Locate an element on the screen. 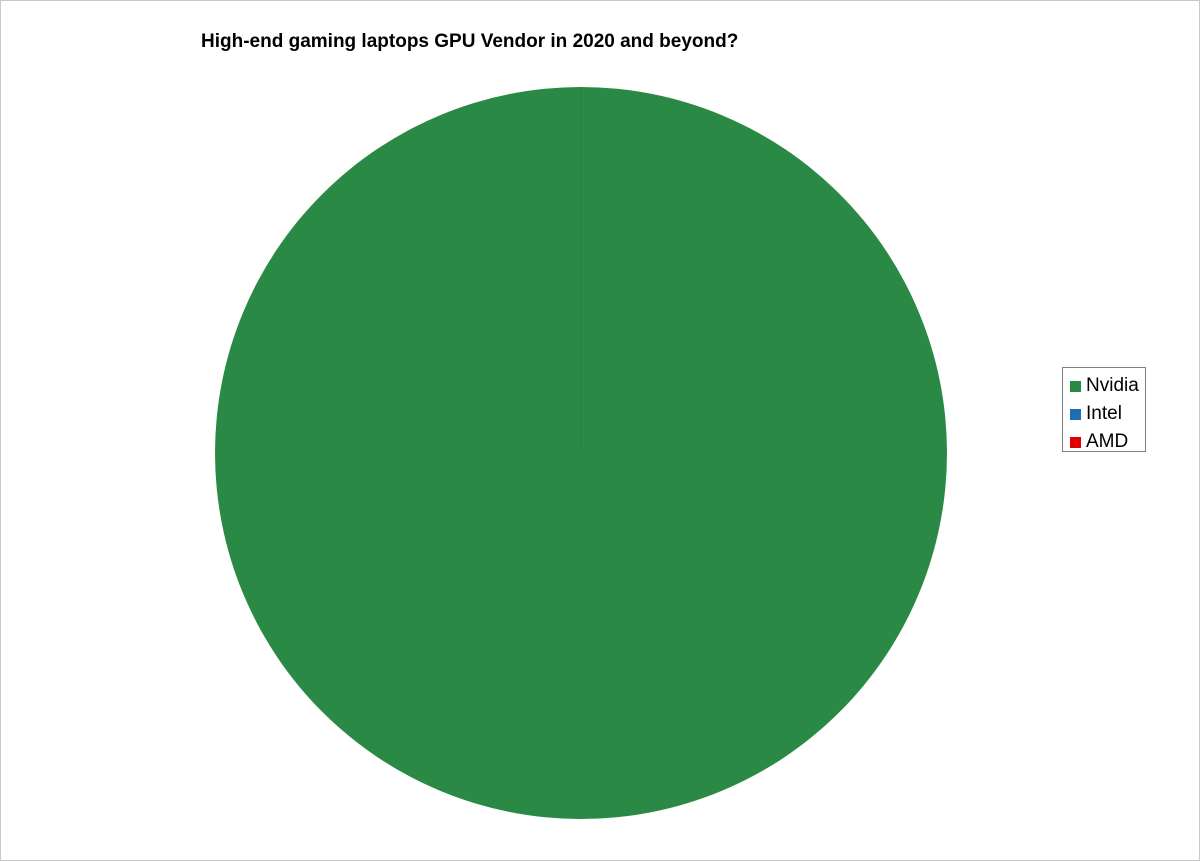 The width and height of the screenshot is (1200, 861). legend-label-intel: Intel is located at coordinates (1104, 413).